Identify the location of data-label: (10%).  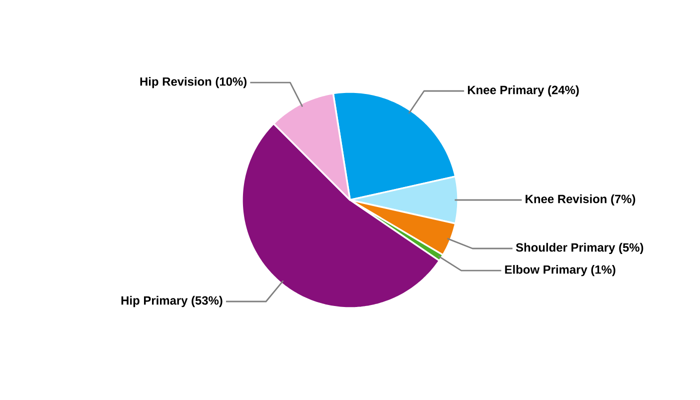
(231, 82).